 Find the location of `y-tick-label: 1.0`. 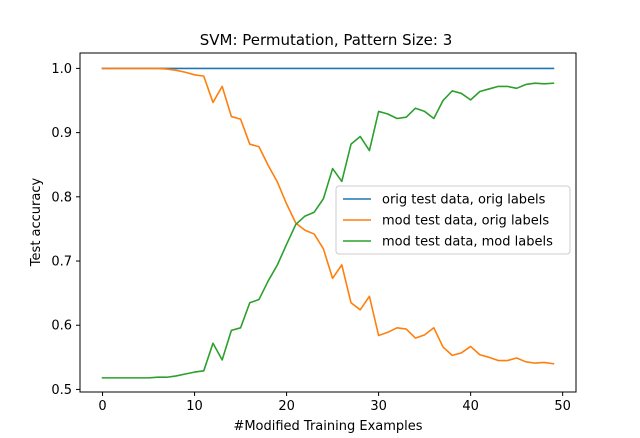

y-tick-label: 1.0 is located at coordinates (61, 69).